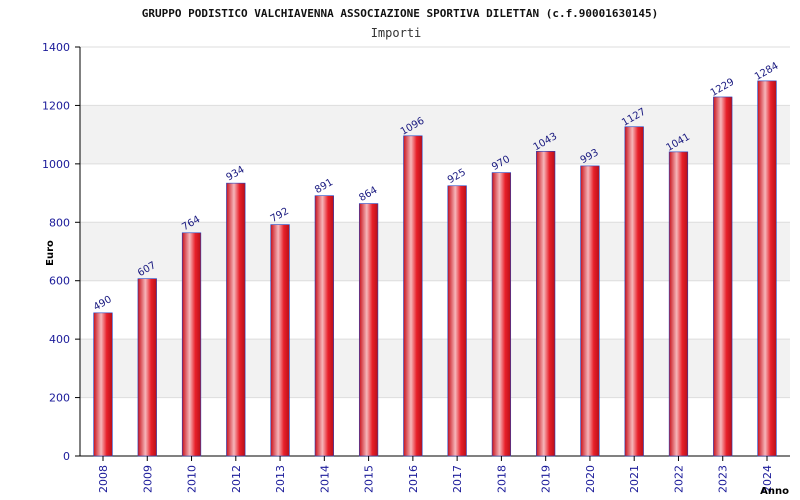 This screenshot has width=800, height=500. I want to click on x-tick-label: 2024, so click(767, 479).